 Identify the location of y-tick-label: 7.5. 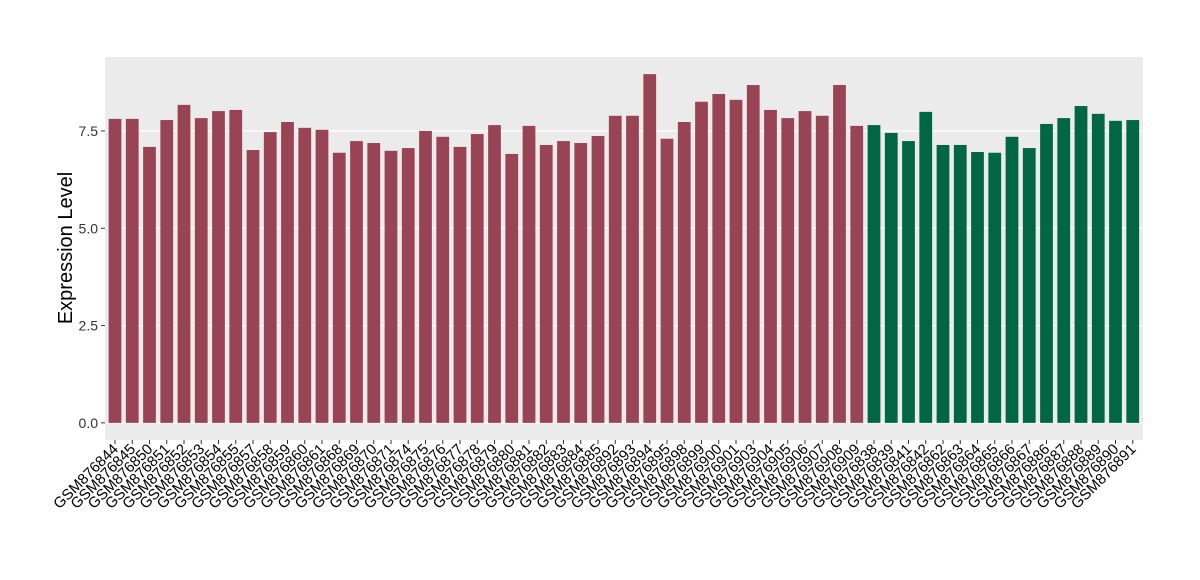
(89, 131).